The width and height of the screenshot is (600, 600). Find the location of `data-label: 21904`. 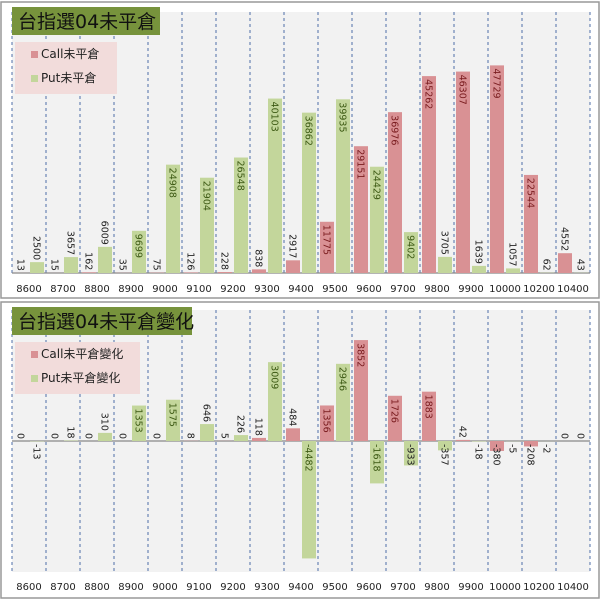

data-label: 21904 is located at coordinates (206, 196).